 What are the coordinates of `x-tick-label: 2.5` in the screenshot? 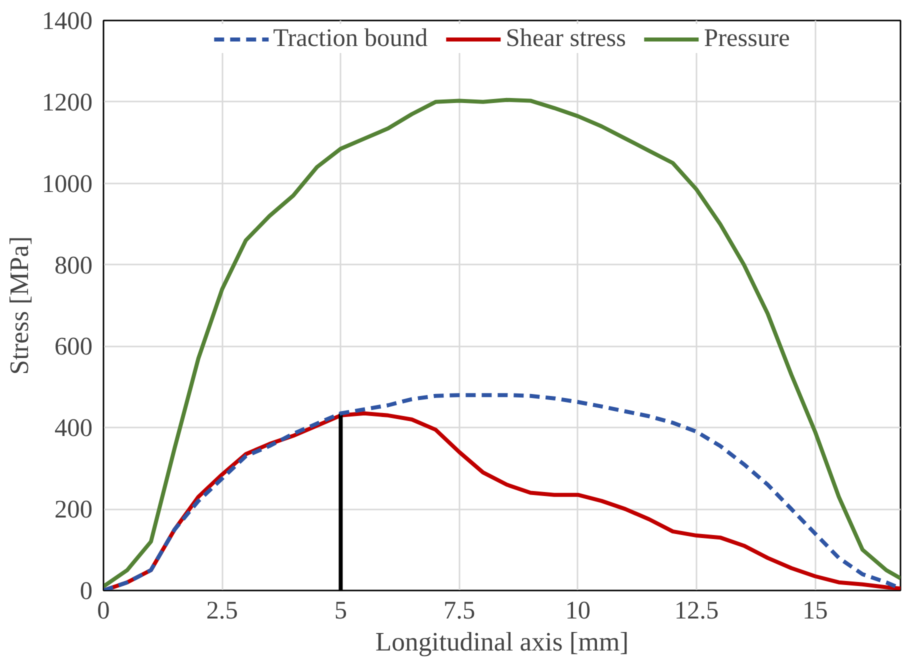 It's located at (222, 610).